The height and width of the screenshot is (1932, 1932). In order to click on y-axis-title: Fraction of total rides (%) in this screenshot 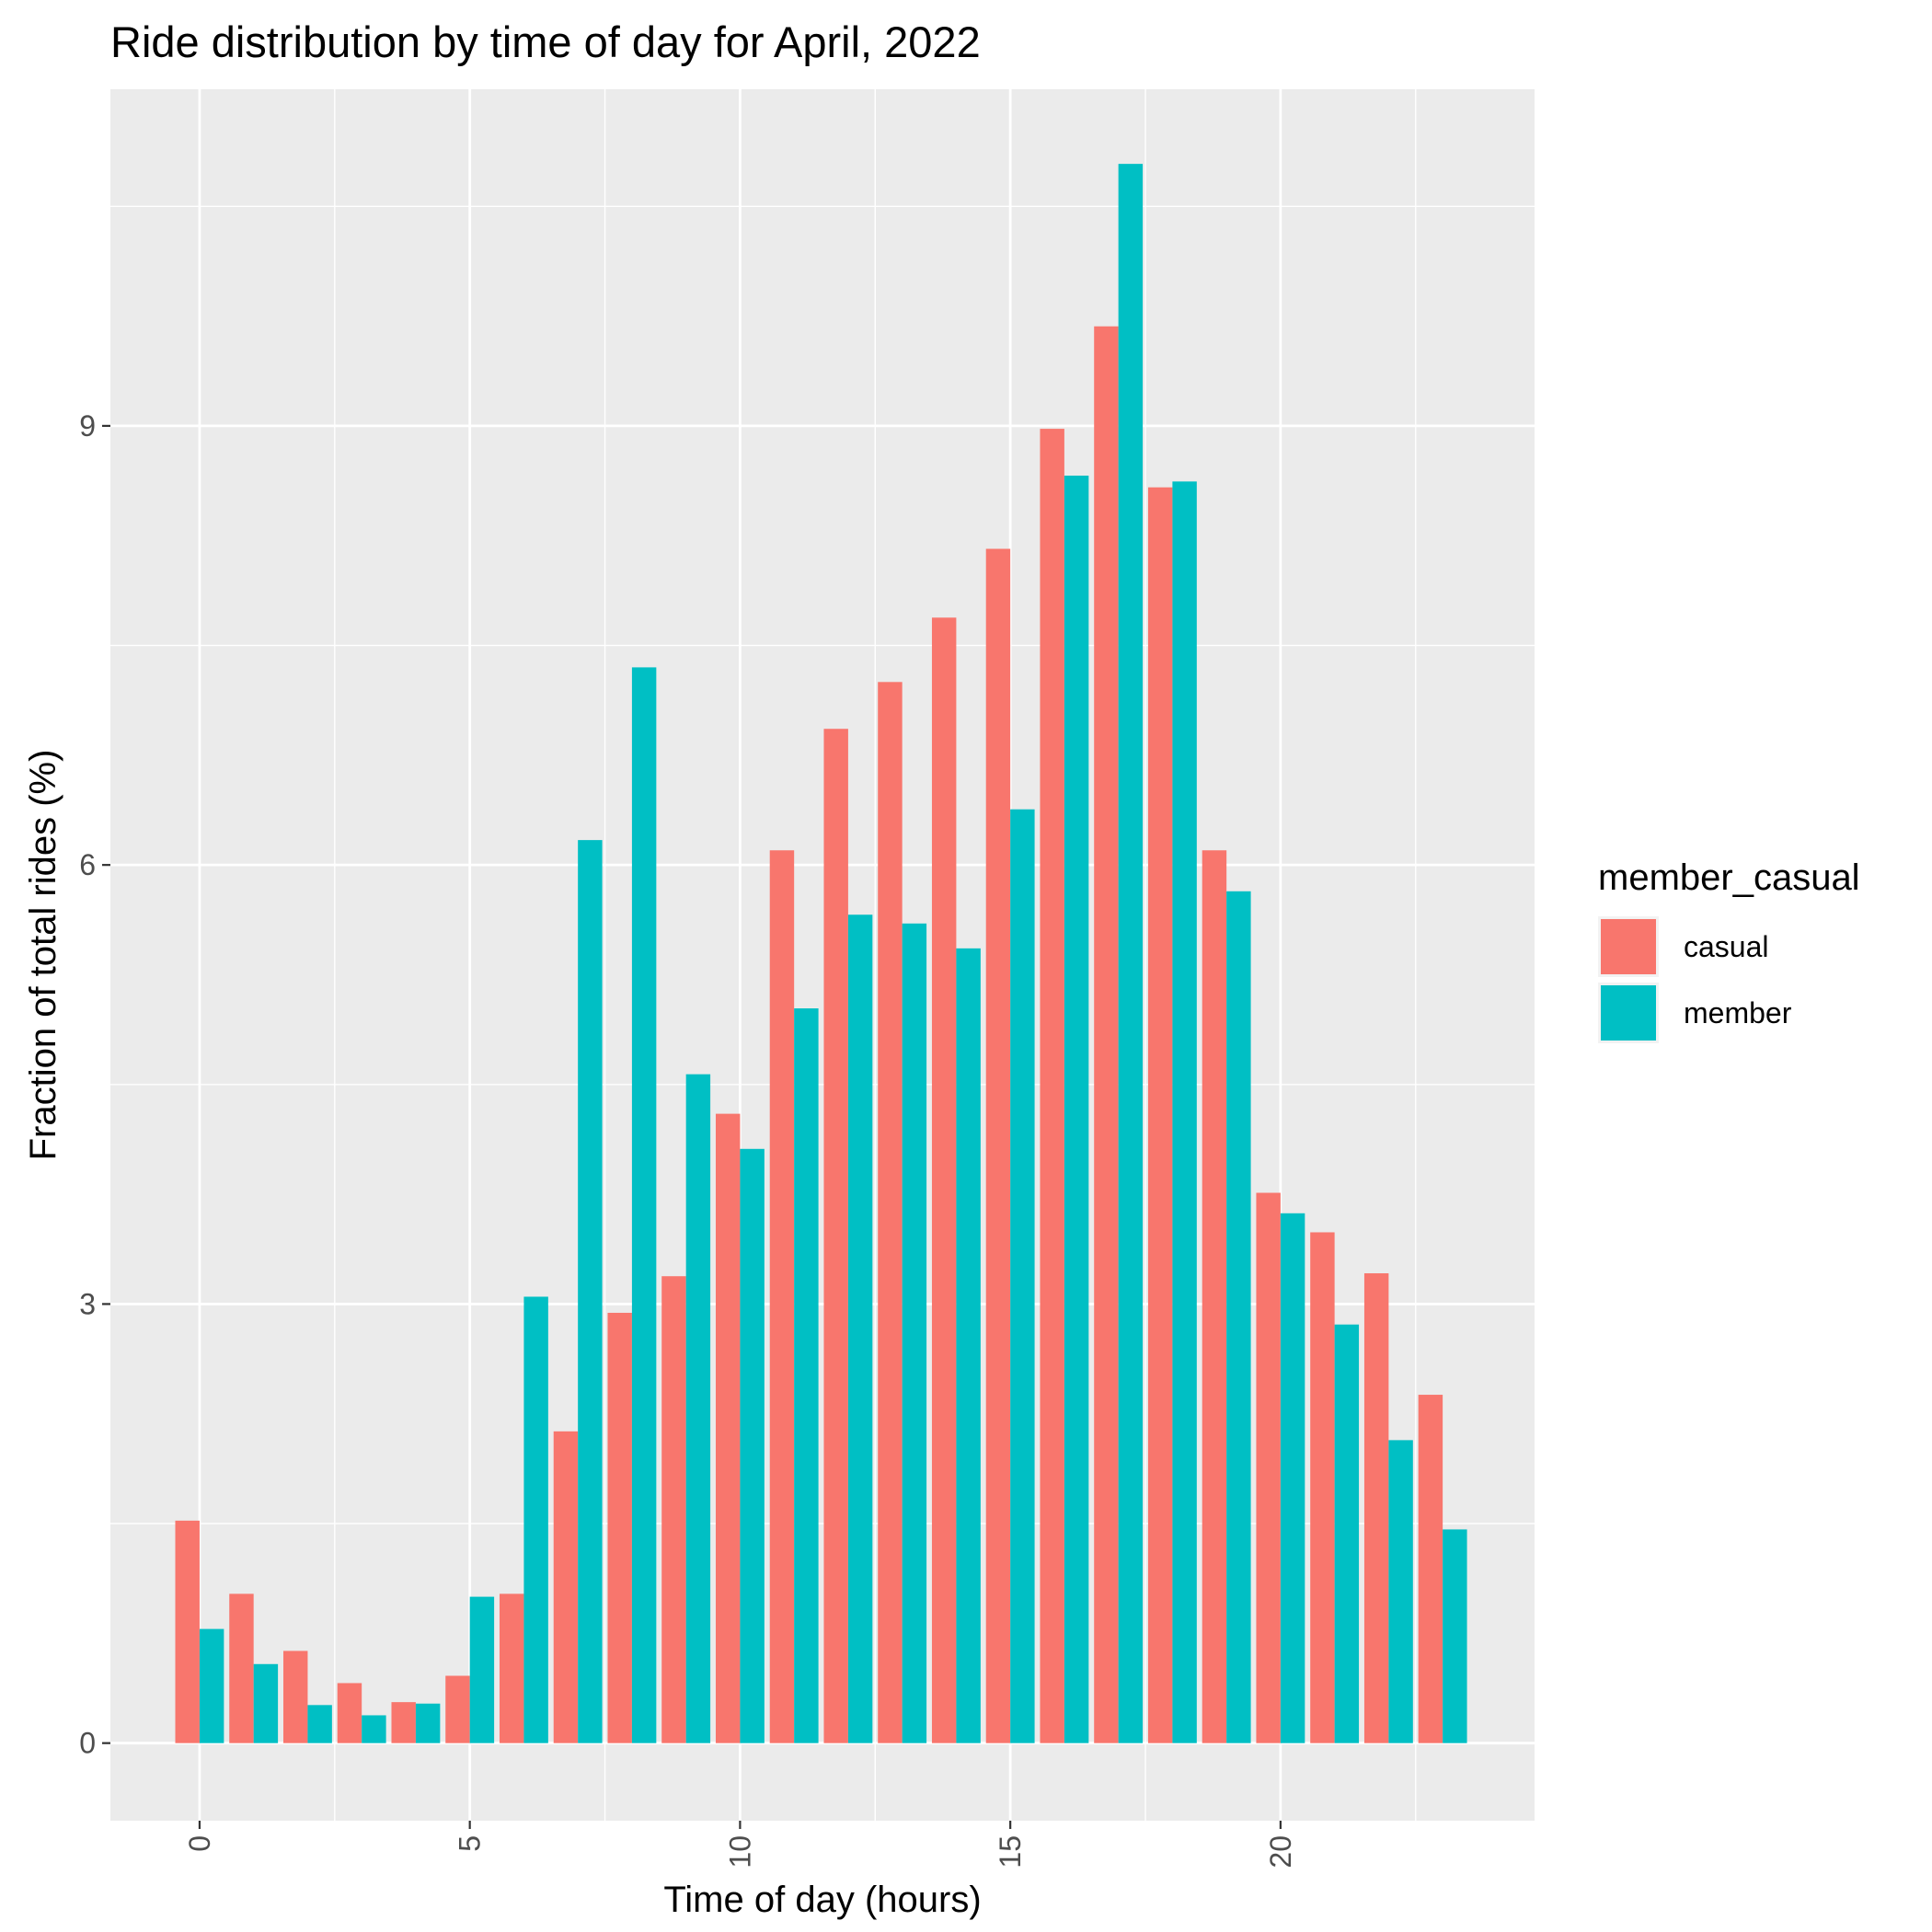, I will do `click(43, 955)`.